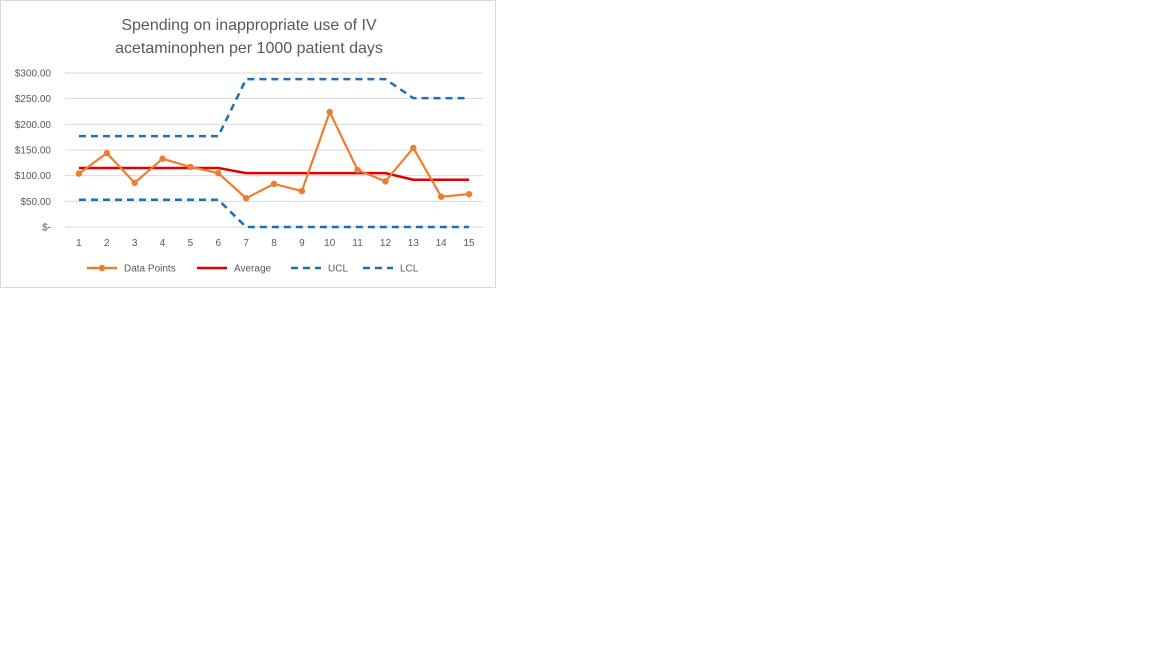 This screenshot has width=1152, height=648. Describe the element at coordinates (249, 48) in the screenshot. I see `chart-title-line-2: acetaminophen per 1000 patient days` at that location.